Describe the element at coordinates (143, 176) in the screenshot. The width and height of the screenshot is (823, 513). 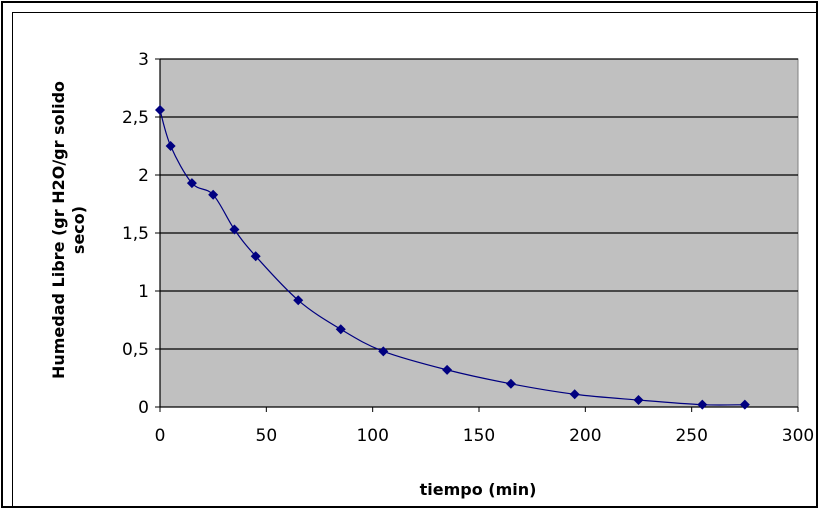
I see `y-tick-label-4: 2` at that location.